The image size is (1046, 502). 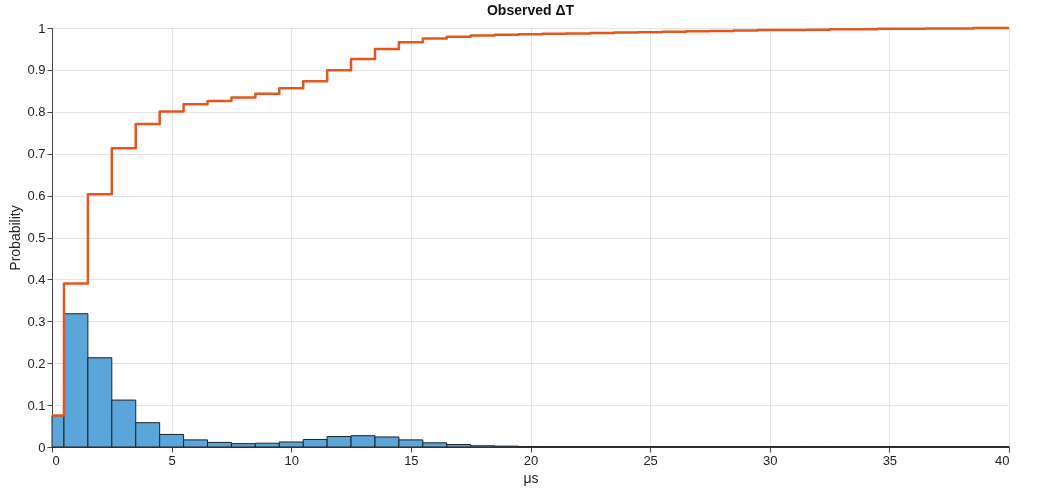 I want to click on y-tick-label: 0.5, so click(x=36, y=237).